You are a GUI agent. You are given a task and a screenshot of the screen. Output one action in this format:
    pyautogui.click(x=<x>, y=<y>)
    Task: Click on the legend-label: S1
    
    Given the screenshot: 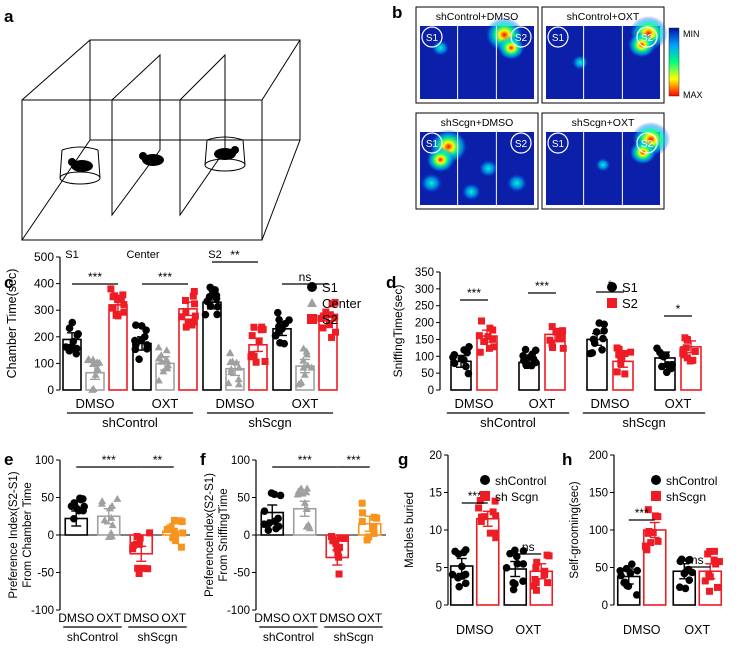 What is the action you would take?
    pyautogui.click(x=330, y=287)
    